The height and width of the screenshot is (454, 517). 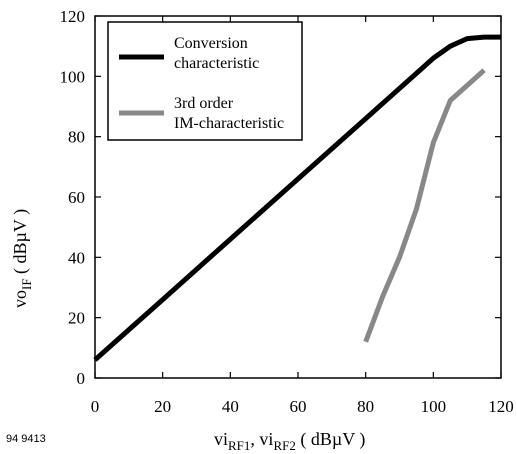 I want to click on y-tick-label: 100, so click(x=73, y=76).